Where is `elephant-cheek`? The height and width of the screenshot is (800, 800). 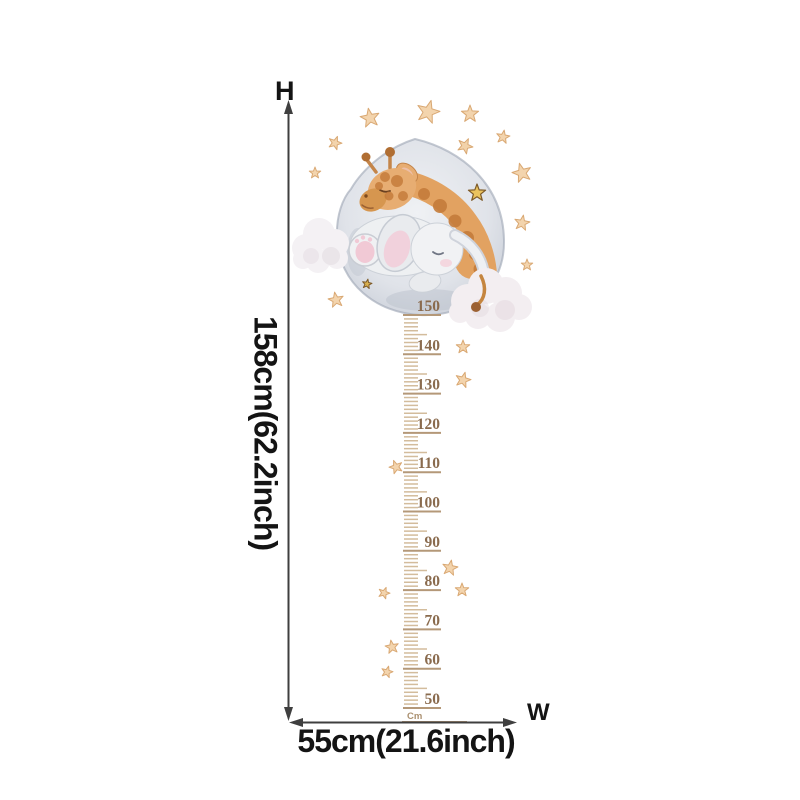
elephant-cheek is located at coordinates (446, 263).